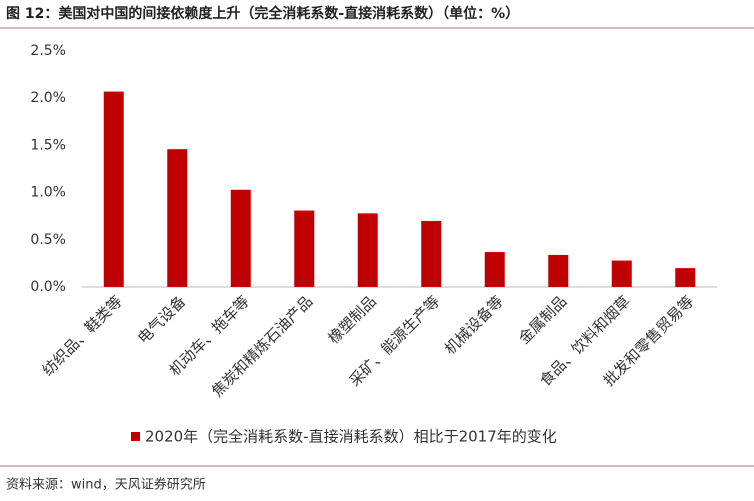 The width and height of the screenshot is (754, 501). I want to click on y-tick-label: 1.5%, so click(48, 145).